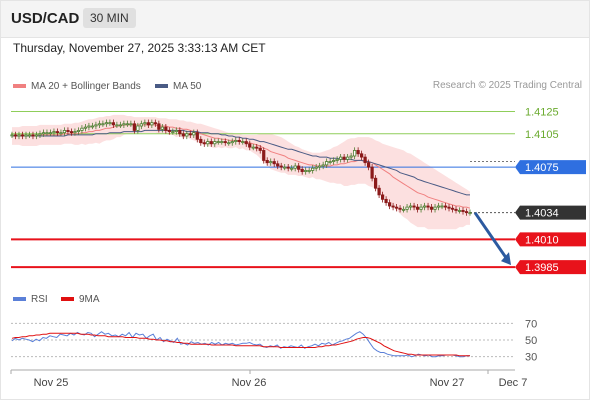 This screenshot has height=400, width=590. I want to click on ma9-swatch, so click(67, 299).